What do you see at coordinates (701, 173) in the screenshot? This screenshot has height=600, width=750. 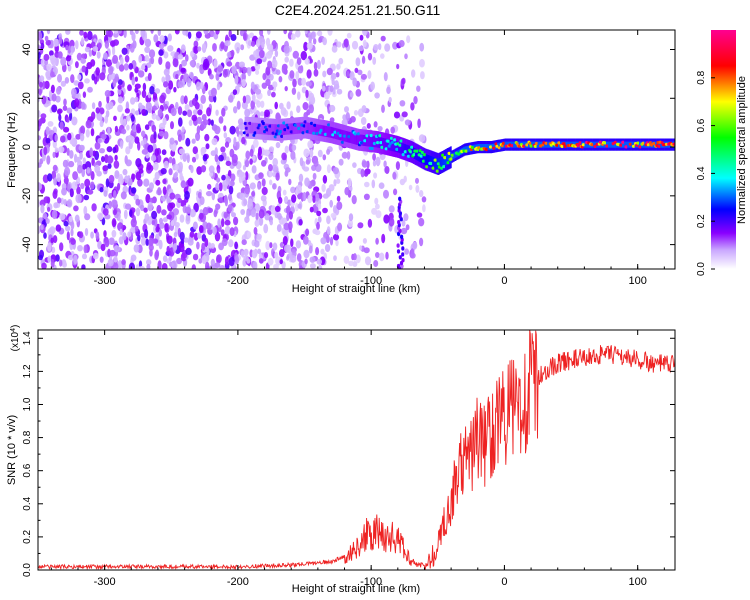 I see `colorbar-tick-label: 0.4` at bounding box center [701, 173].